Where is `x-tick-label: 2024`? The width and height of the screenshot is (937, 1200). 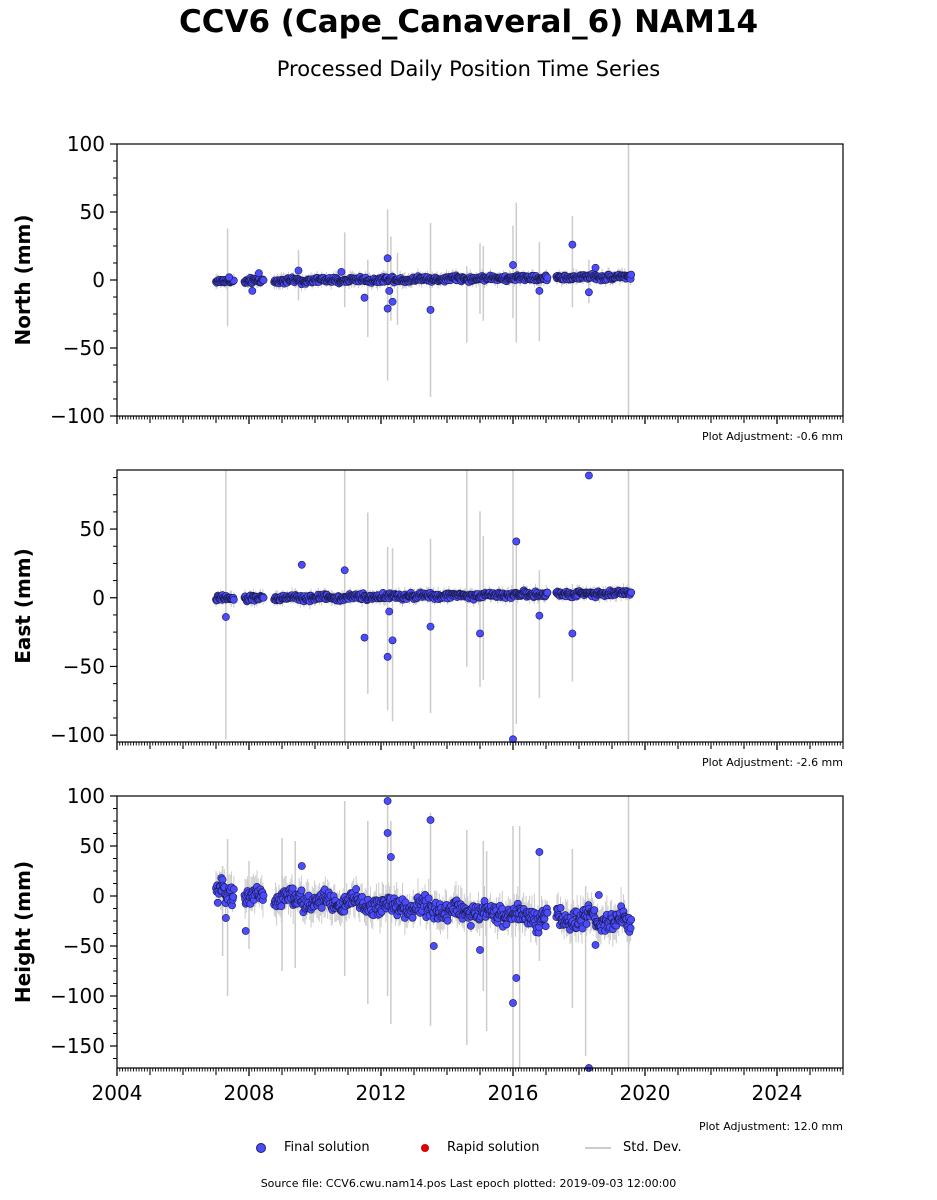
x-tick-label: 2024 is located at coordinates (777, 1093).